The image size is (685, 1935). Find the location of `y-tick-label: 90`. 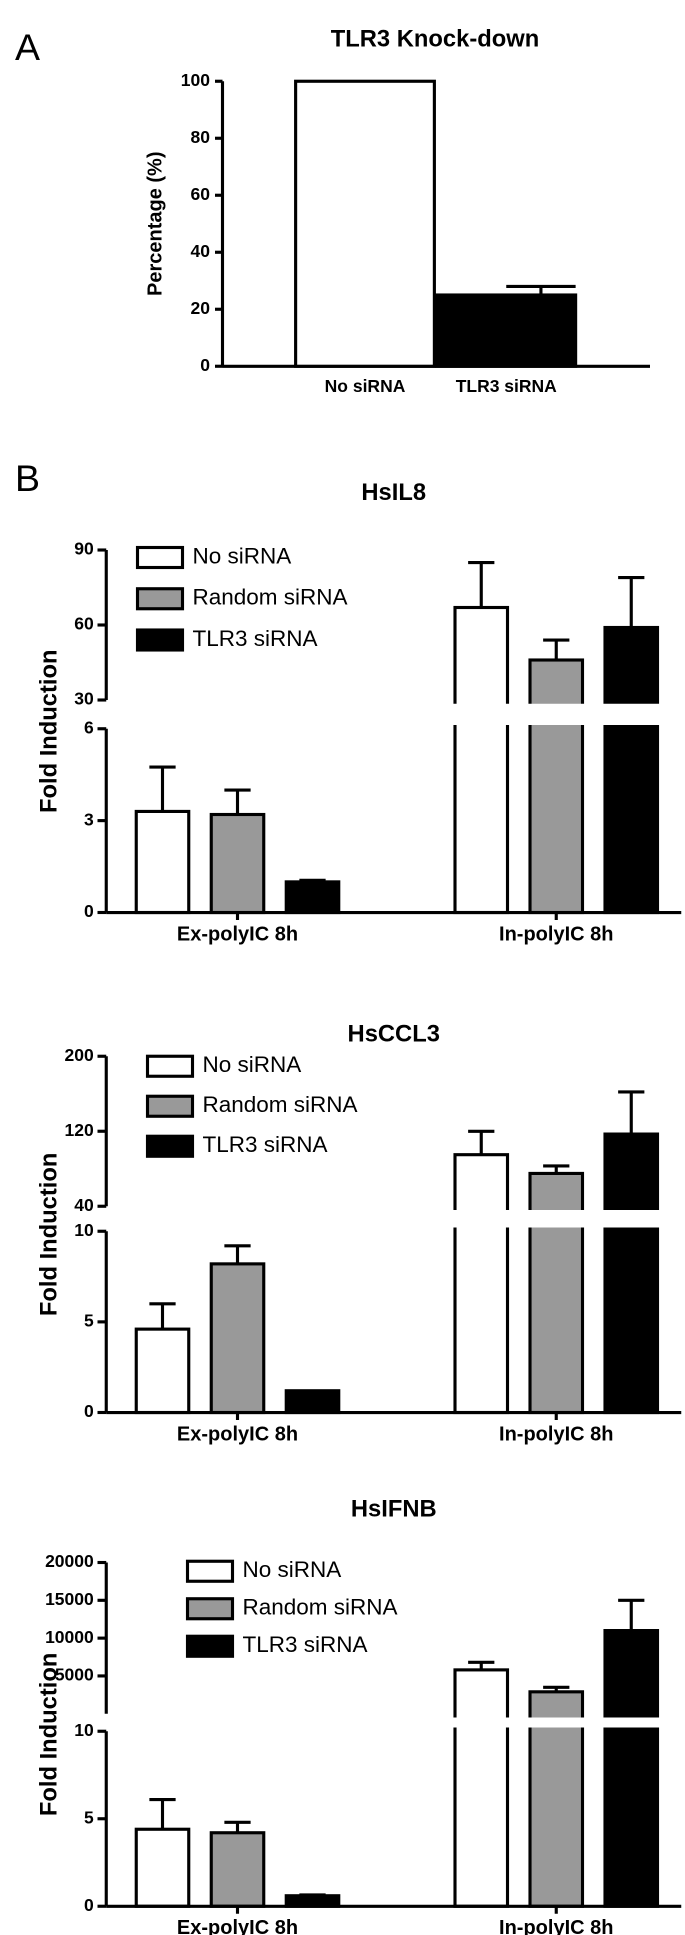

y-tick-label: 90 is located at coordinates (84, 549).